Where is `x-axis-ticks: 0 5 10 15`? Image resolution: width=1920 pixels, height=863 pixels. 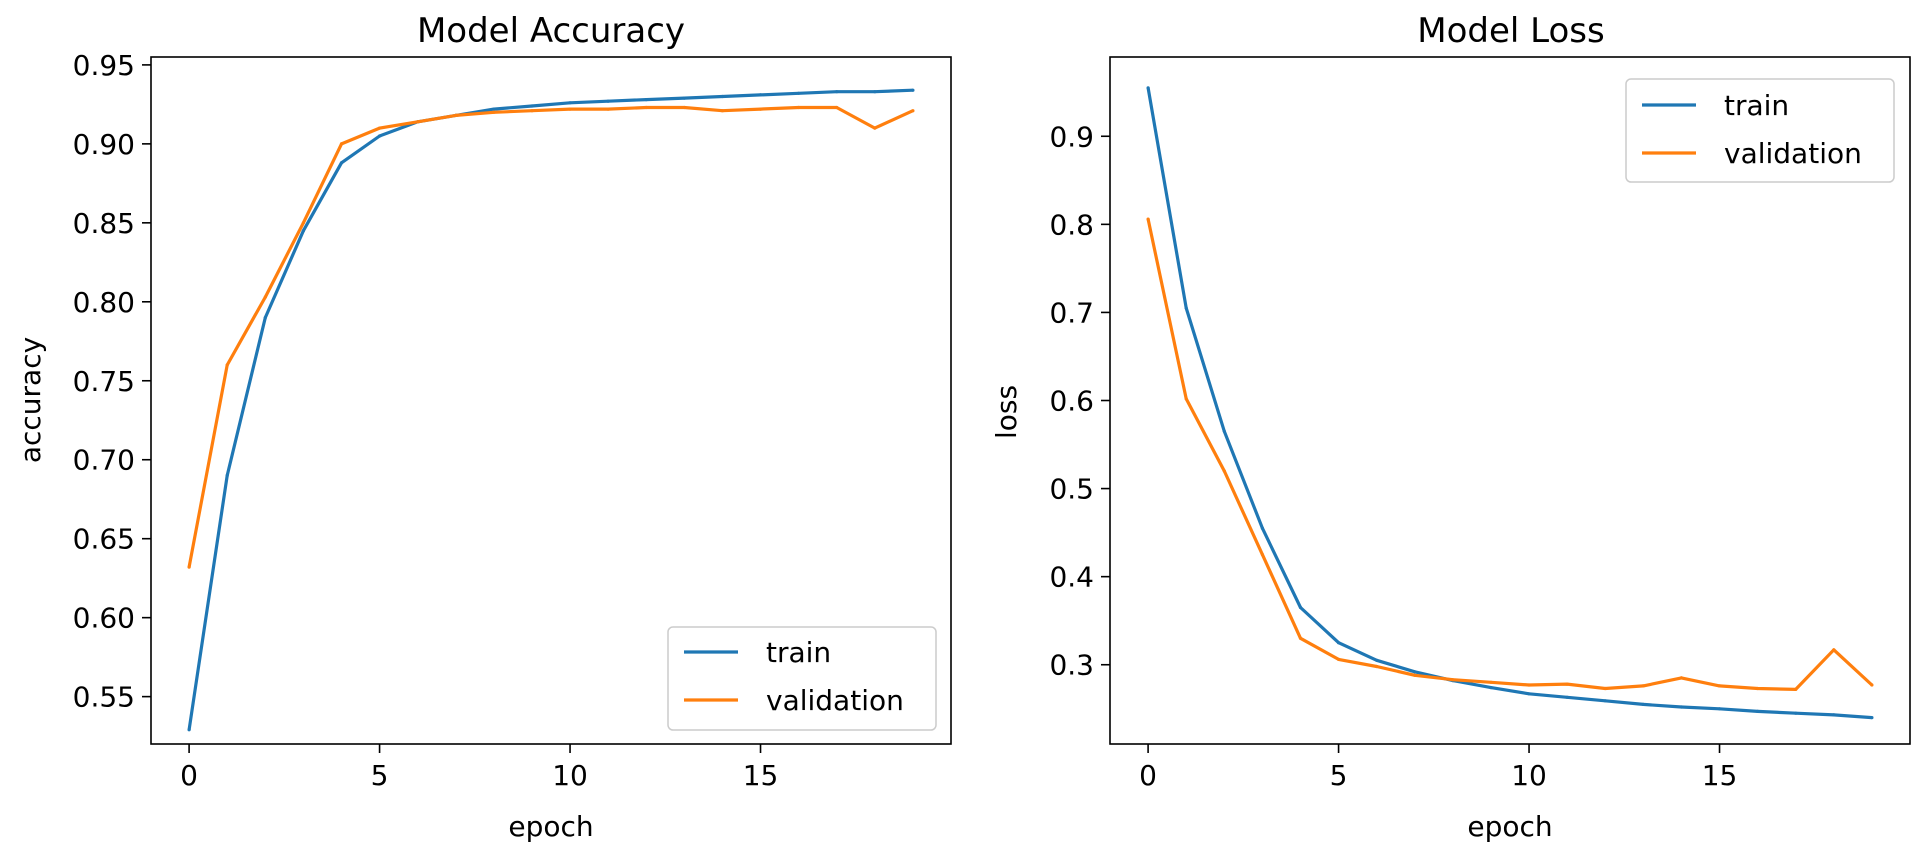
x-axis-ticks: 0 5 10 15 is located at coordinates (1438, 768).